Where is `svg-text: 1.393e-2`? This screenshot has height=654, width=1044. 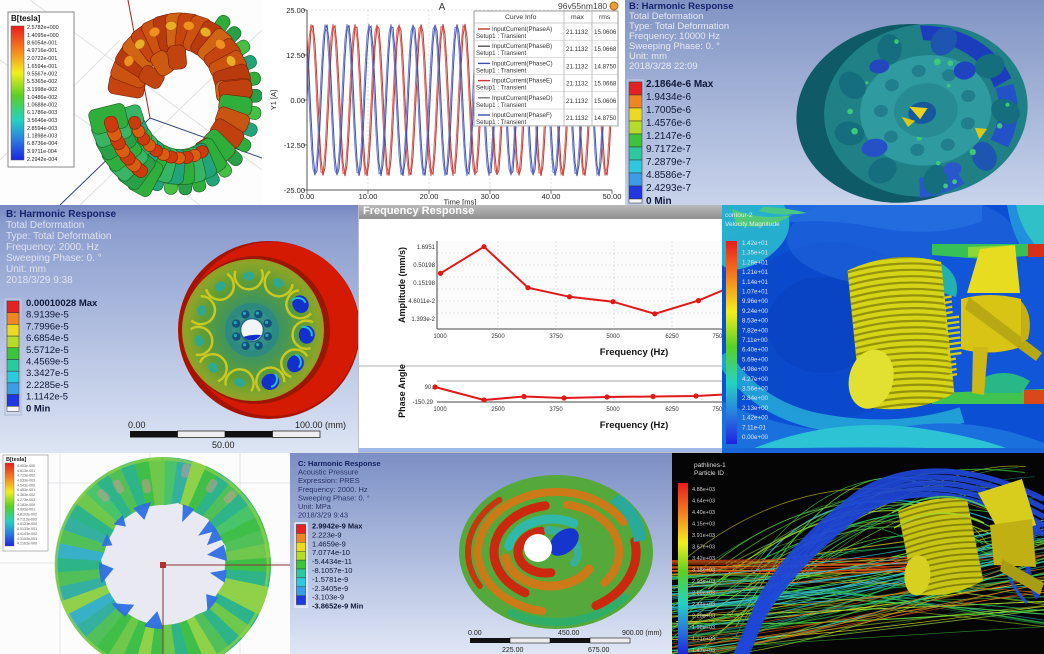 svg-text: 1.393e-2 is located at coordinates (423, 320).